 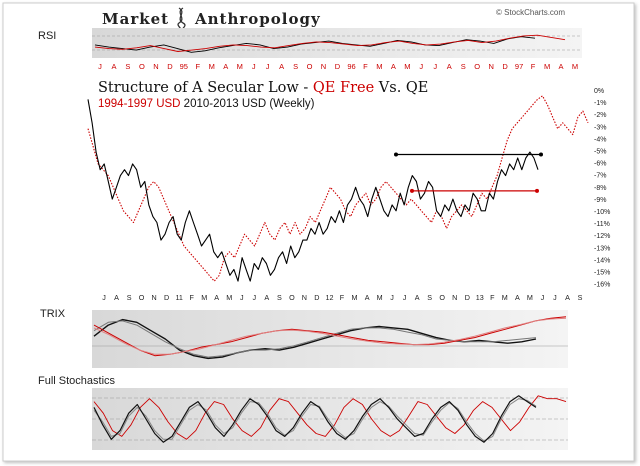 I want to click on main-title-red: QE Free, so click(x=343, y=88).